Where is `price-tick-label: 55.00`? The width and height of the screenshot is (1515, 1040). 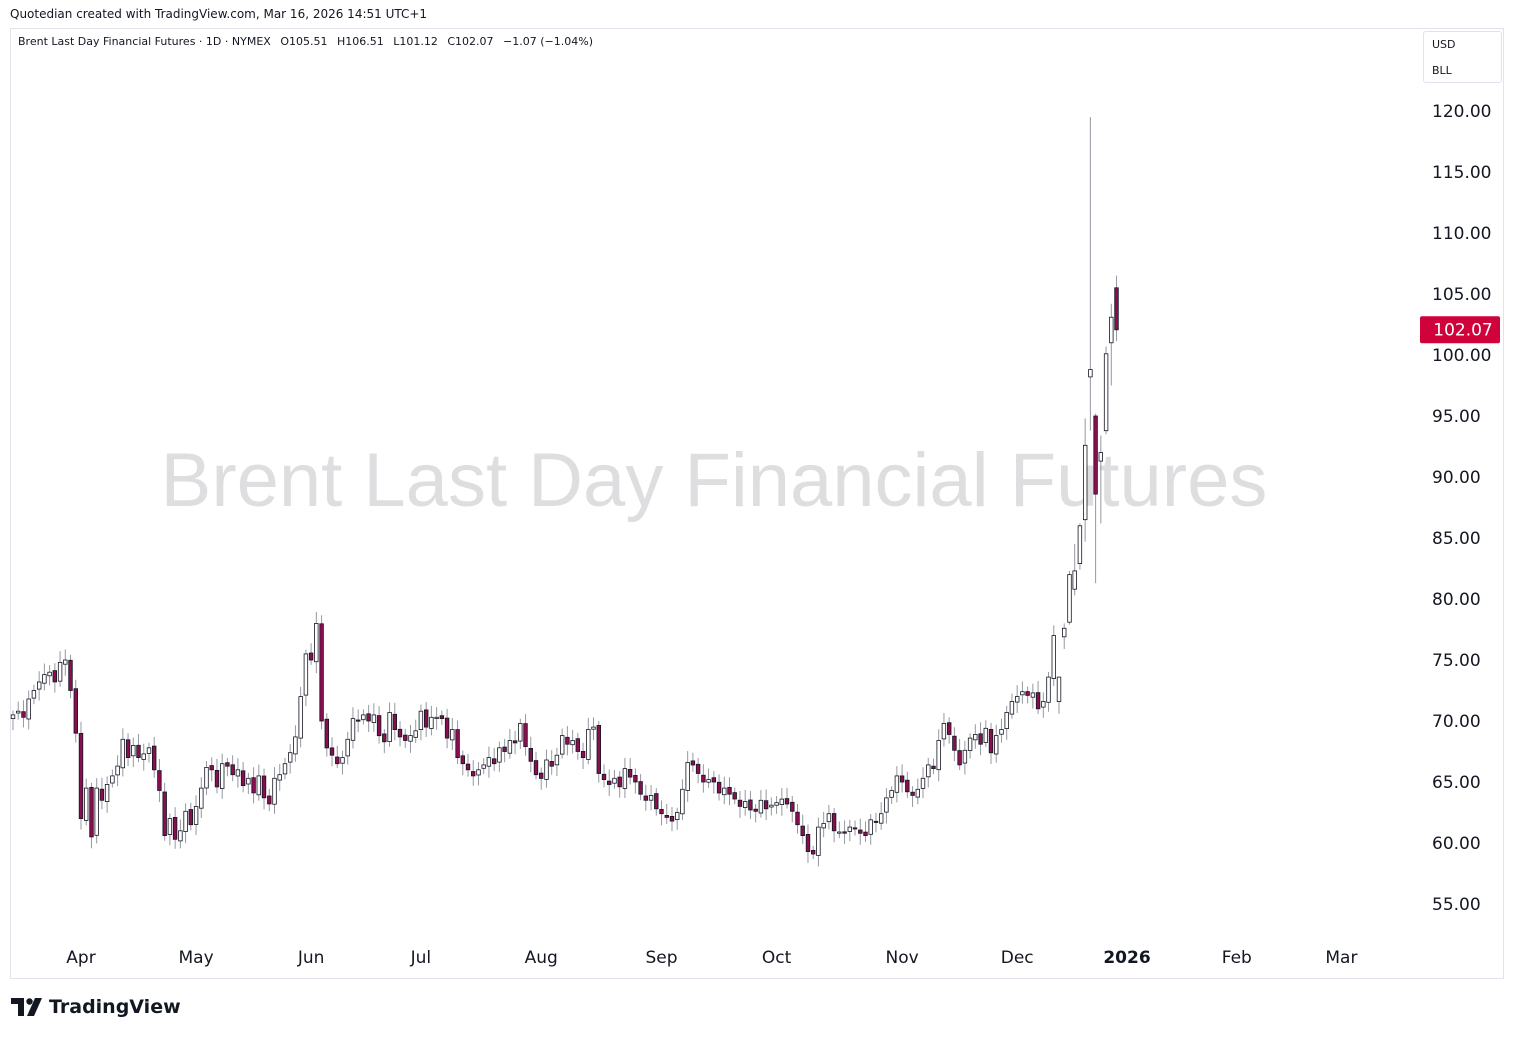 price-tick-label: 55.00 is located at coordinates (1456, 905).